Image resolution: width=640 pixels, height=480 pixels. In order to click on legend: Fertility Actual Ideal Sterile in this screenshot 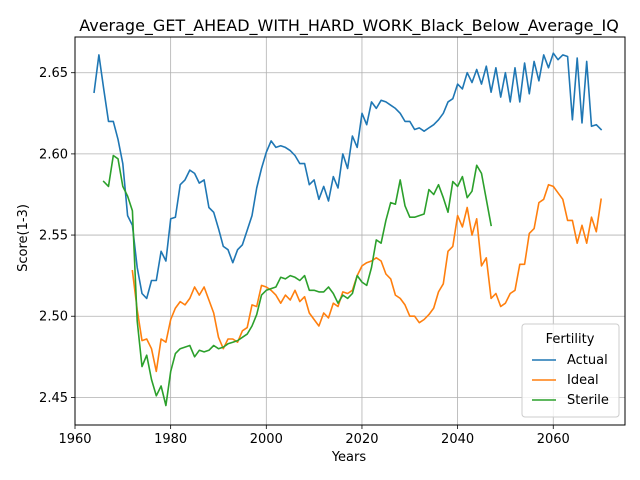, I will do `click(570, 370)`.